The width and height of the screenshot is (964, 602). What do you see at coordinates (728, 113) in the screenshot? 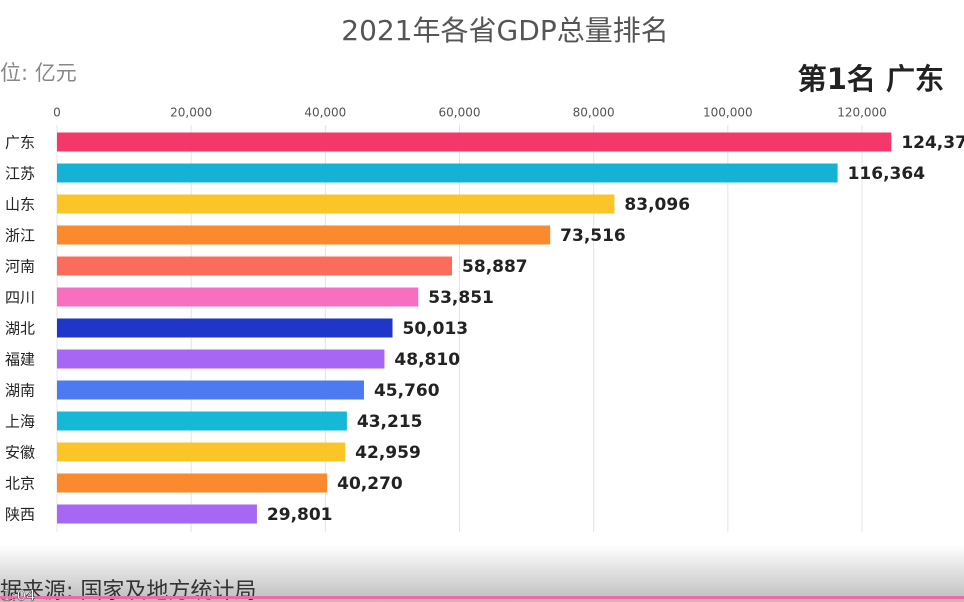
I see `x-tick-label: 100,000` at bounding box center [728, 113].